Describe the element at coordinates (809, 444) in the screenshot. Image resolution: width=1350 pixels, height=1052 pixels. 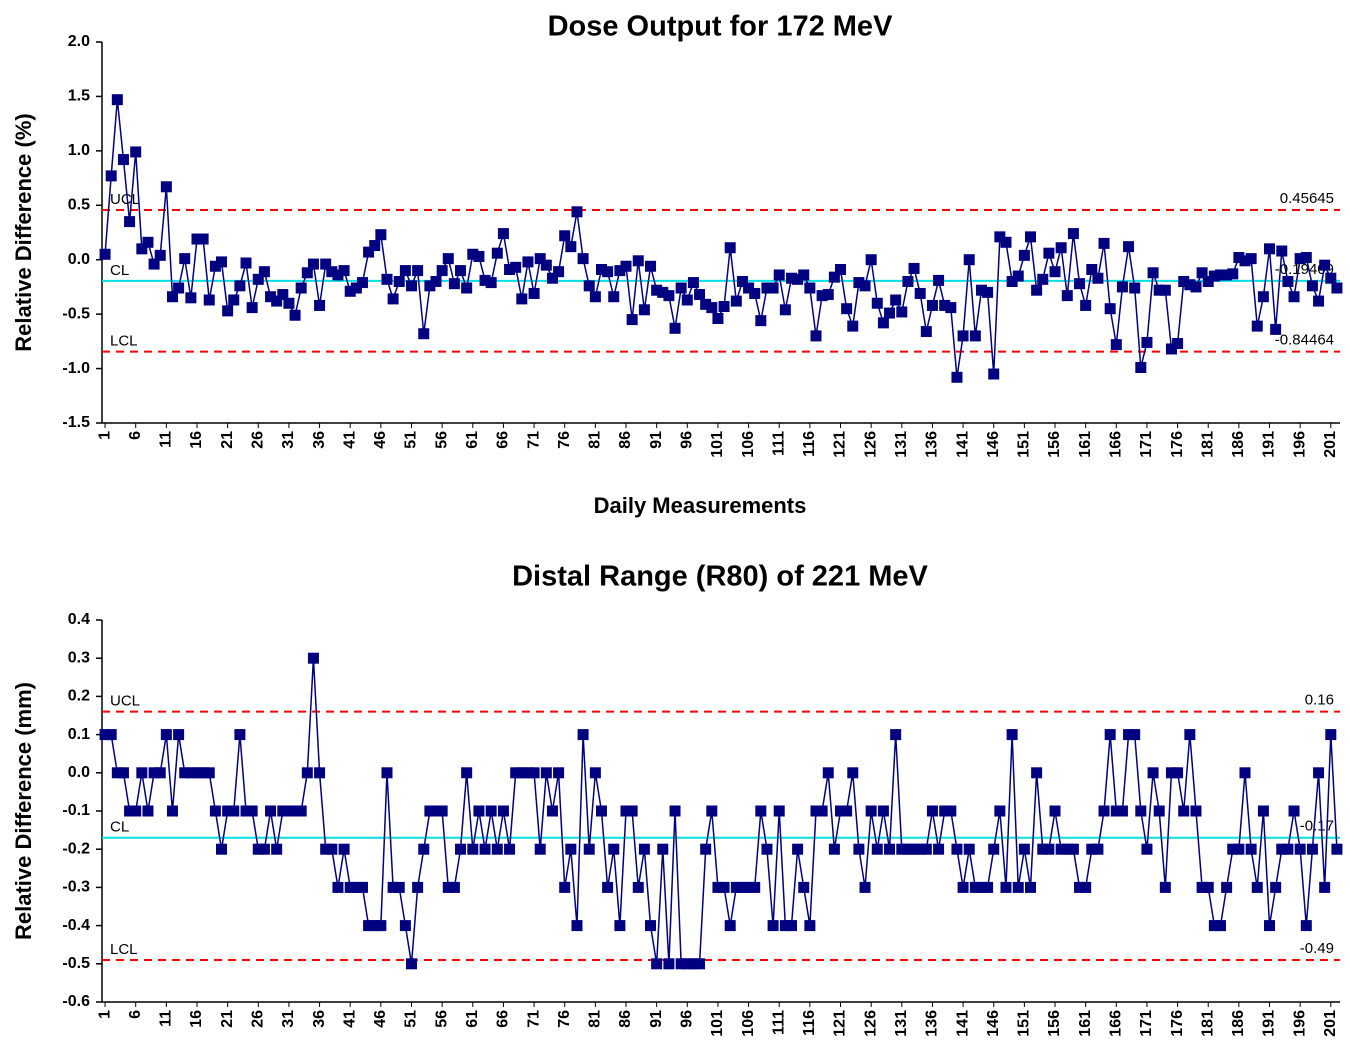
I see `x-tick-label: 116` at that location.